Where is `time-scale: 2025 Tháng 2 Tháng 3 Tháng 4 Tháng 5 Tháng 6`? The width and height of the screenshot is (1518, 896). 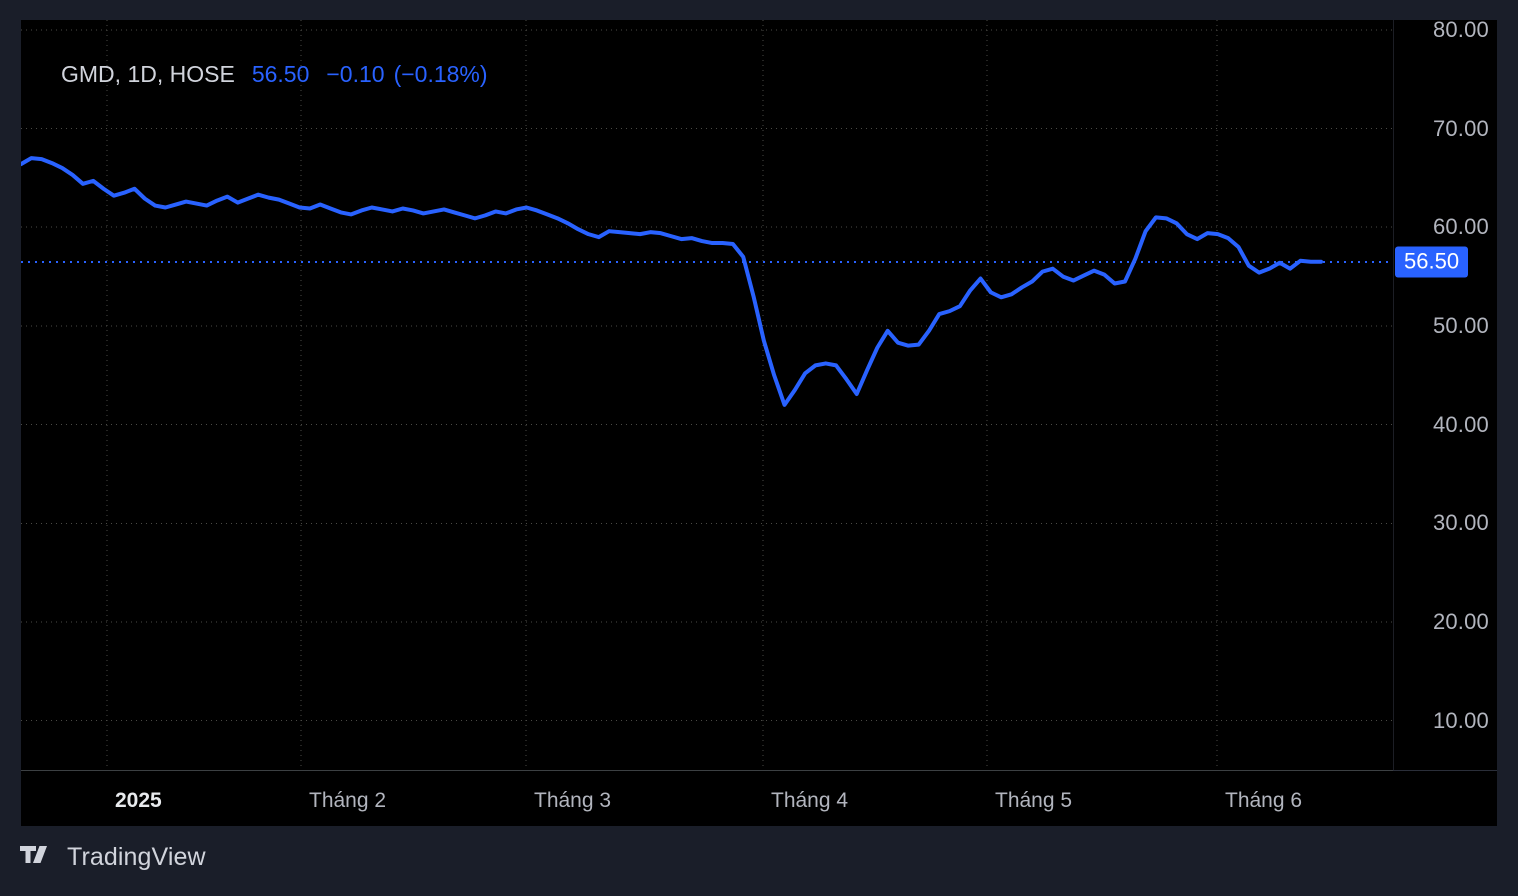 time-scale: 2025 Tháng 2 Tháng 3 Tháng 4 Tháng 5 Tháng 6 is located at coordinates (759, 798).